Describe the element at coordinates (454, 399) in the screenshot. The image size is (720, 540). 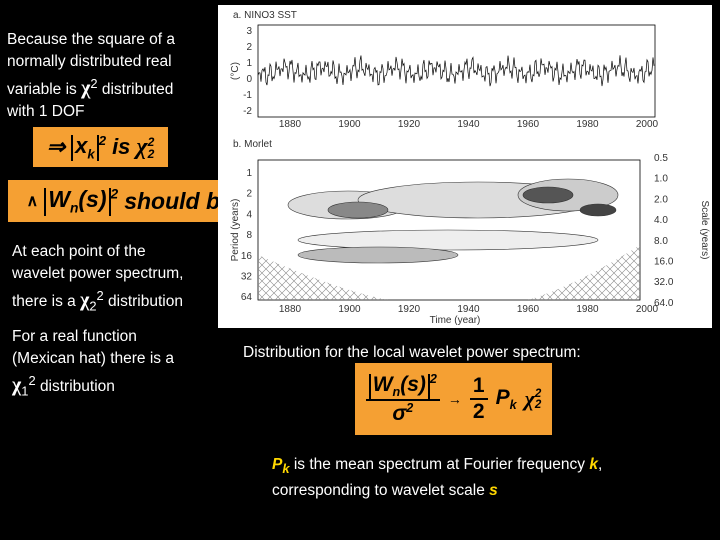
I see `symbol: →` at that location.